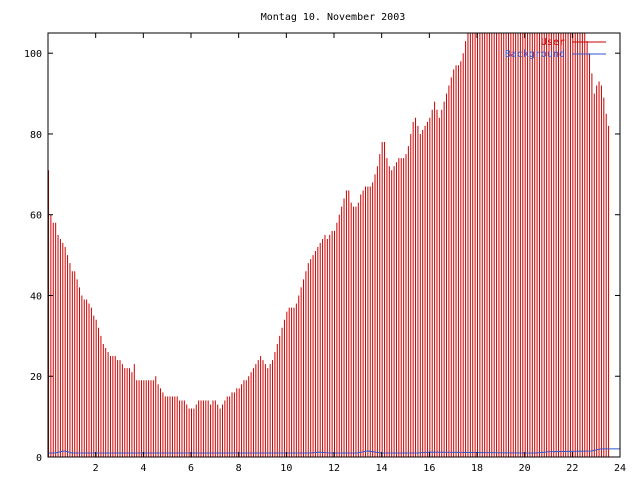 The height and width of the screenshot is (480, 640). Describe the element at coordinates (36, 216) in the screenshot. I see `y-tick-label: 60` at that location.